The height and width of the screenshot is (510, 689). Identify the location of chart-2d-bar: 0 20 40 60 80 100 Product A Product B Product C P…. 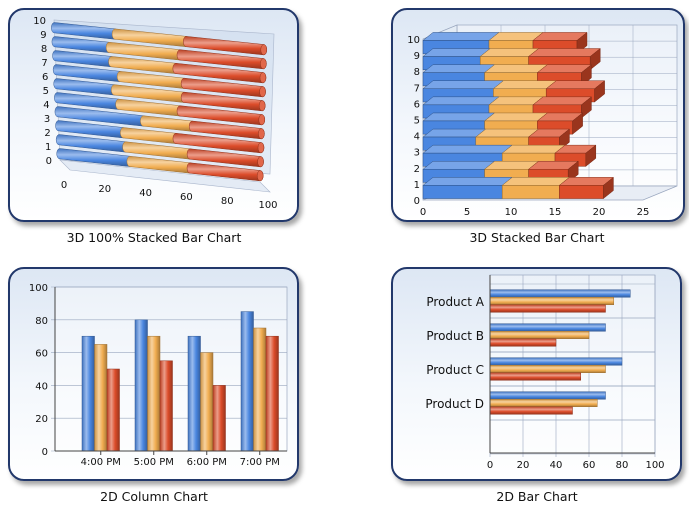
(545, 372).